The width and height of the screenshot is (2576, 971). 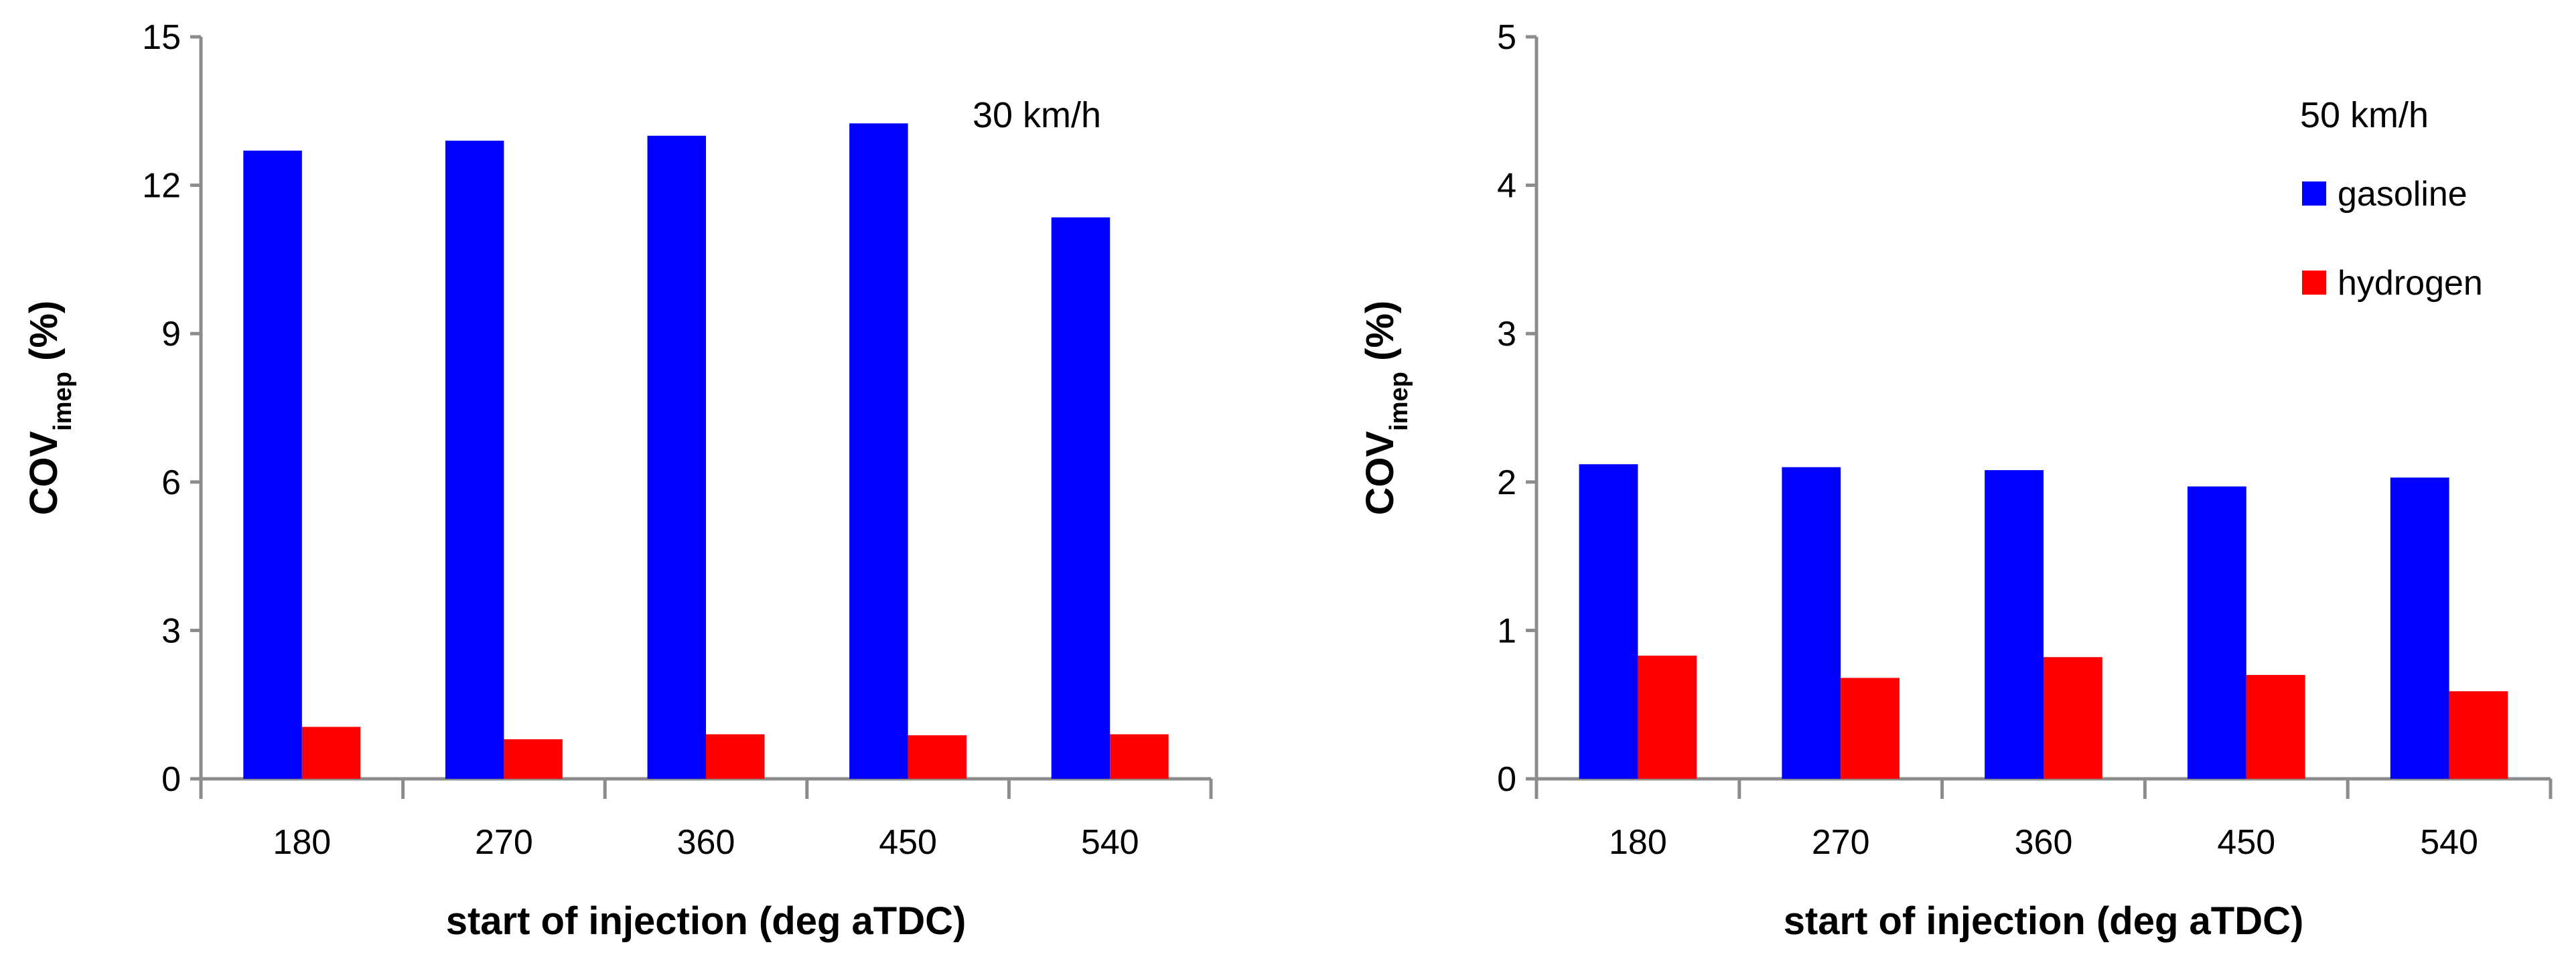 What do you see at coordinates (171, 482) in the screenshot?
I see `y-tick-label: 6` at bounding box center [171, 482].